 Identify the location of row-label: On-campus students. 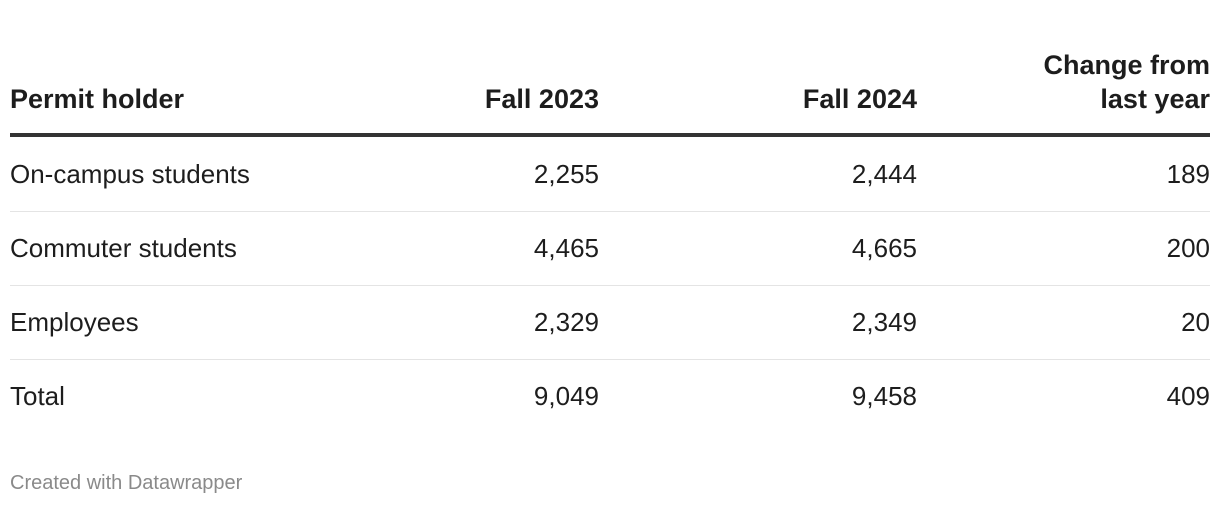
(130, 174).